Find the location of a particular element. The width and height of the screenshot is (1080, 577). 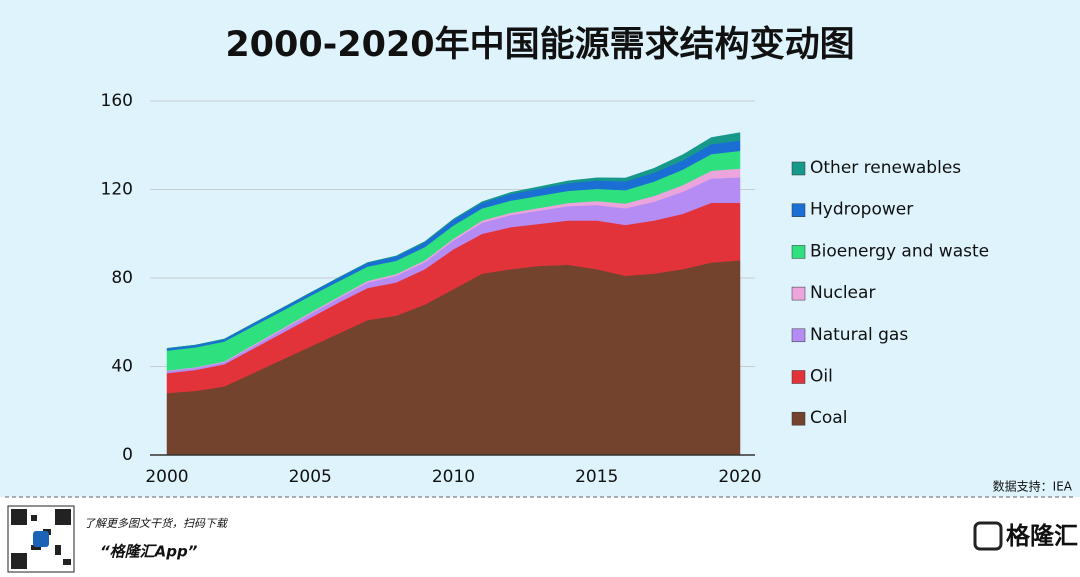

qr-code is located at coordinates (41, 539).